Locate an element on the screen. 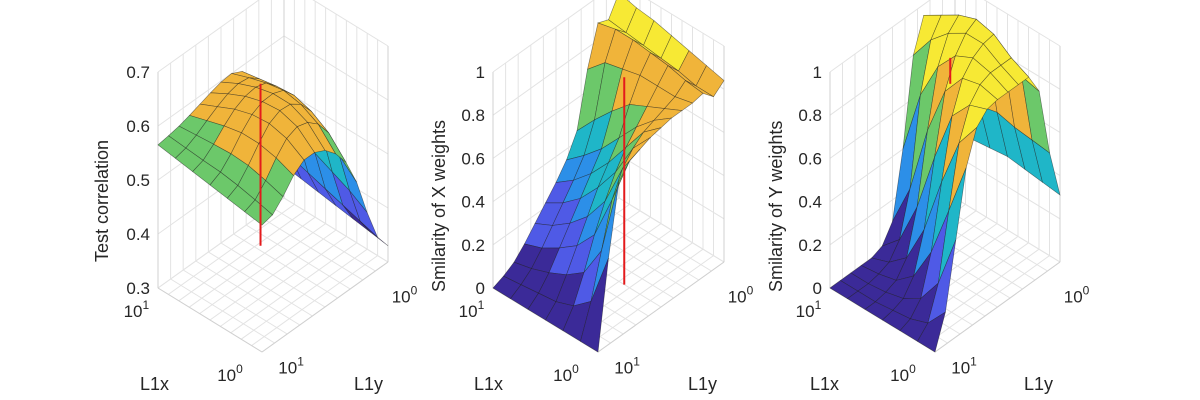  panel-1-l1y-label: L1y is located at coordinates (702, 384).